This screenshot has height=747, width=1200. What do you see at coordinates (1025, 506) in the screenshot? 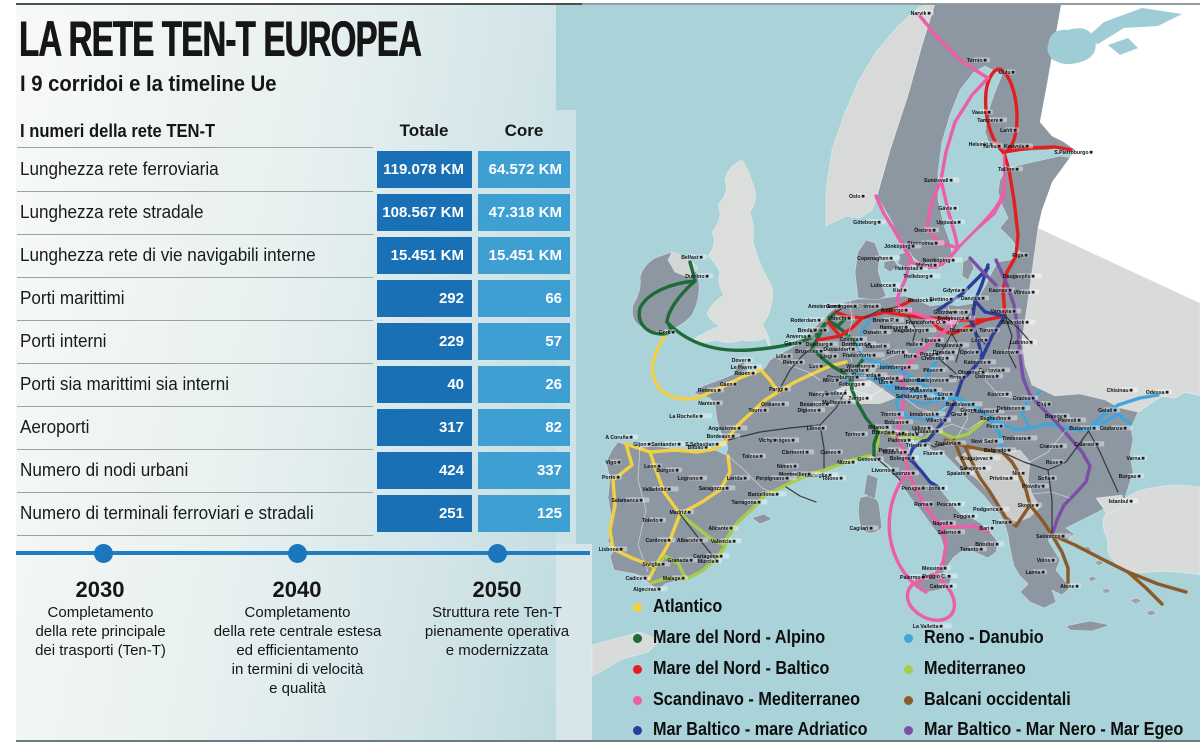
I see `svg-text: Skopje` at bounding box center [1025, 506].